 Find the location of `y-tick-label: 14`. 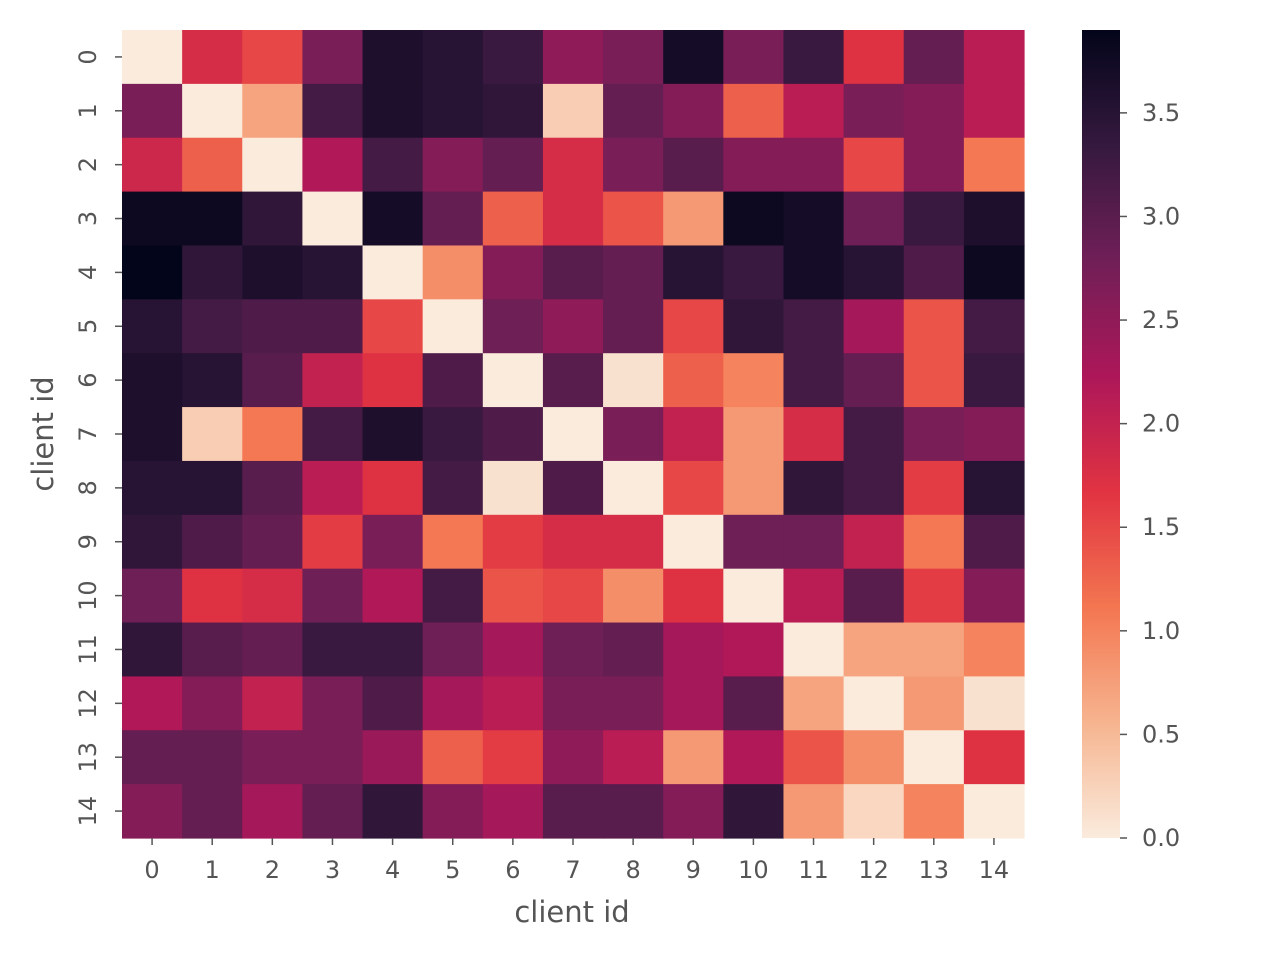

y-tick-label: 14 is located at coordinates (88, 811).